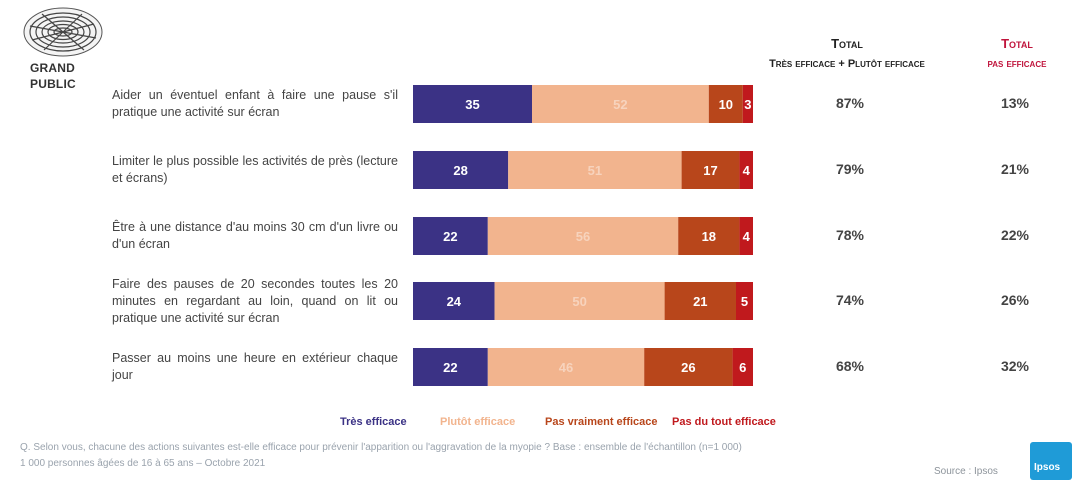  What do you see at coordinates (1015, 169) in the screenshot?
I see `total-pas-efficace-value: 21%` at bounding box center [1015, 169].